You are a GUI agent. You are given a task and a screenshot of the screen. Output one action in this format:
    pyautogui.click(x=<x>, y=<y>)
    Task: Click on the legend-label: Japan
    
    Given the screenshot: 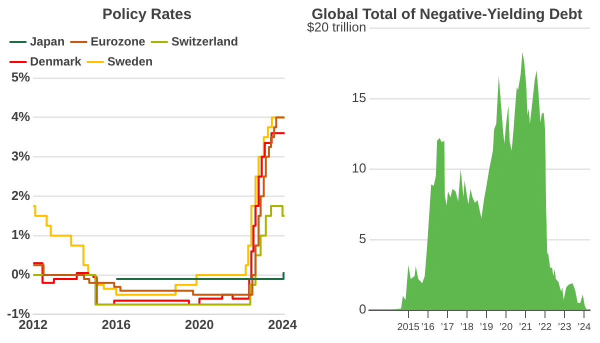 What is the action you would take?
    pyautogui.click(x=47, y=41)
    